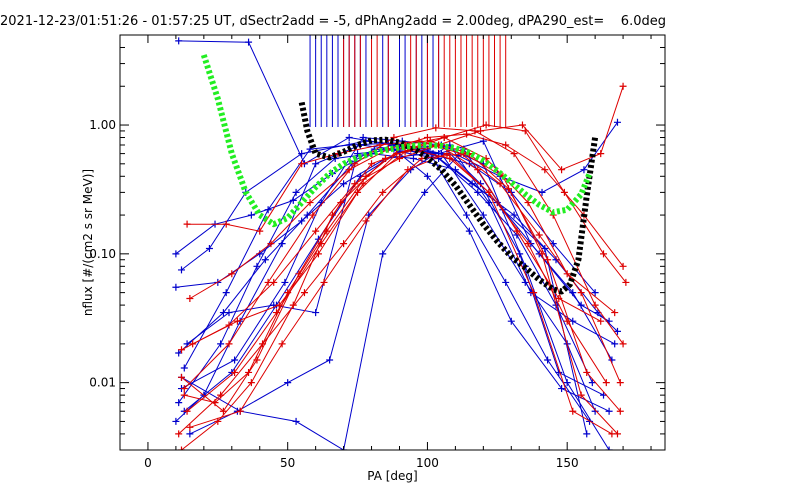  What do you see at coordinates (148, 463) in the screenshot?
I see `x-tick-label: 0` at bounding box center [148, 463].